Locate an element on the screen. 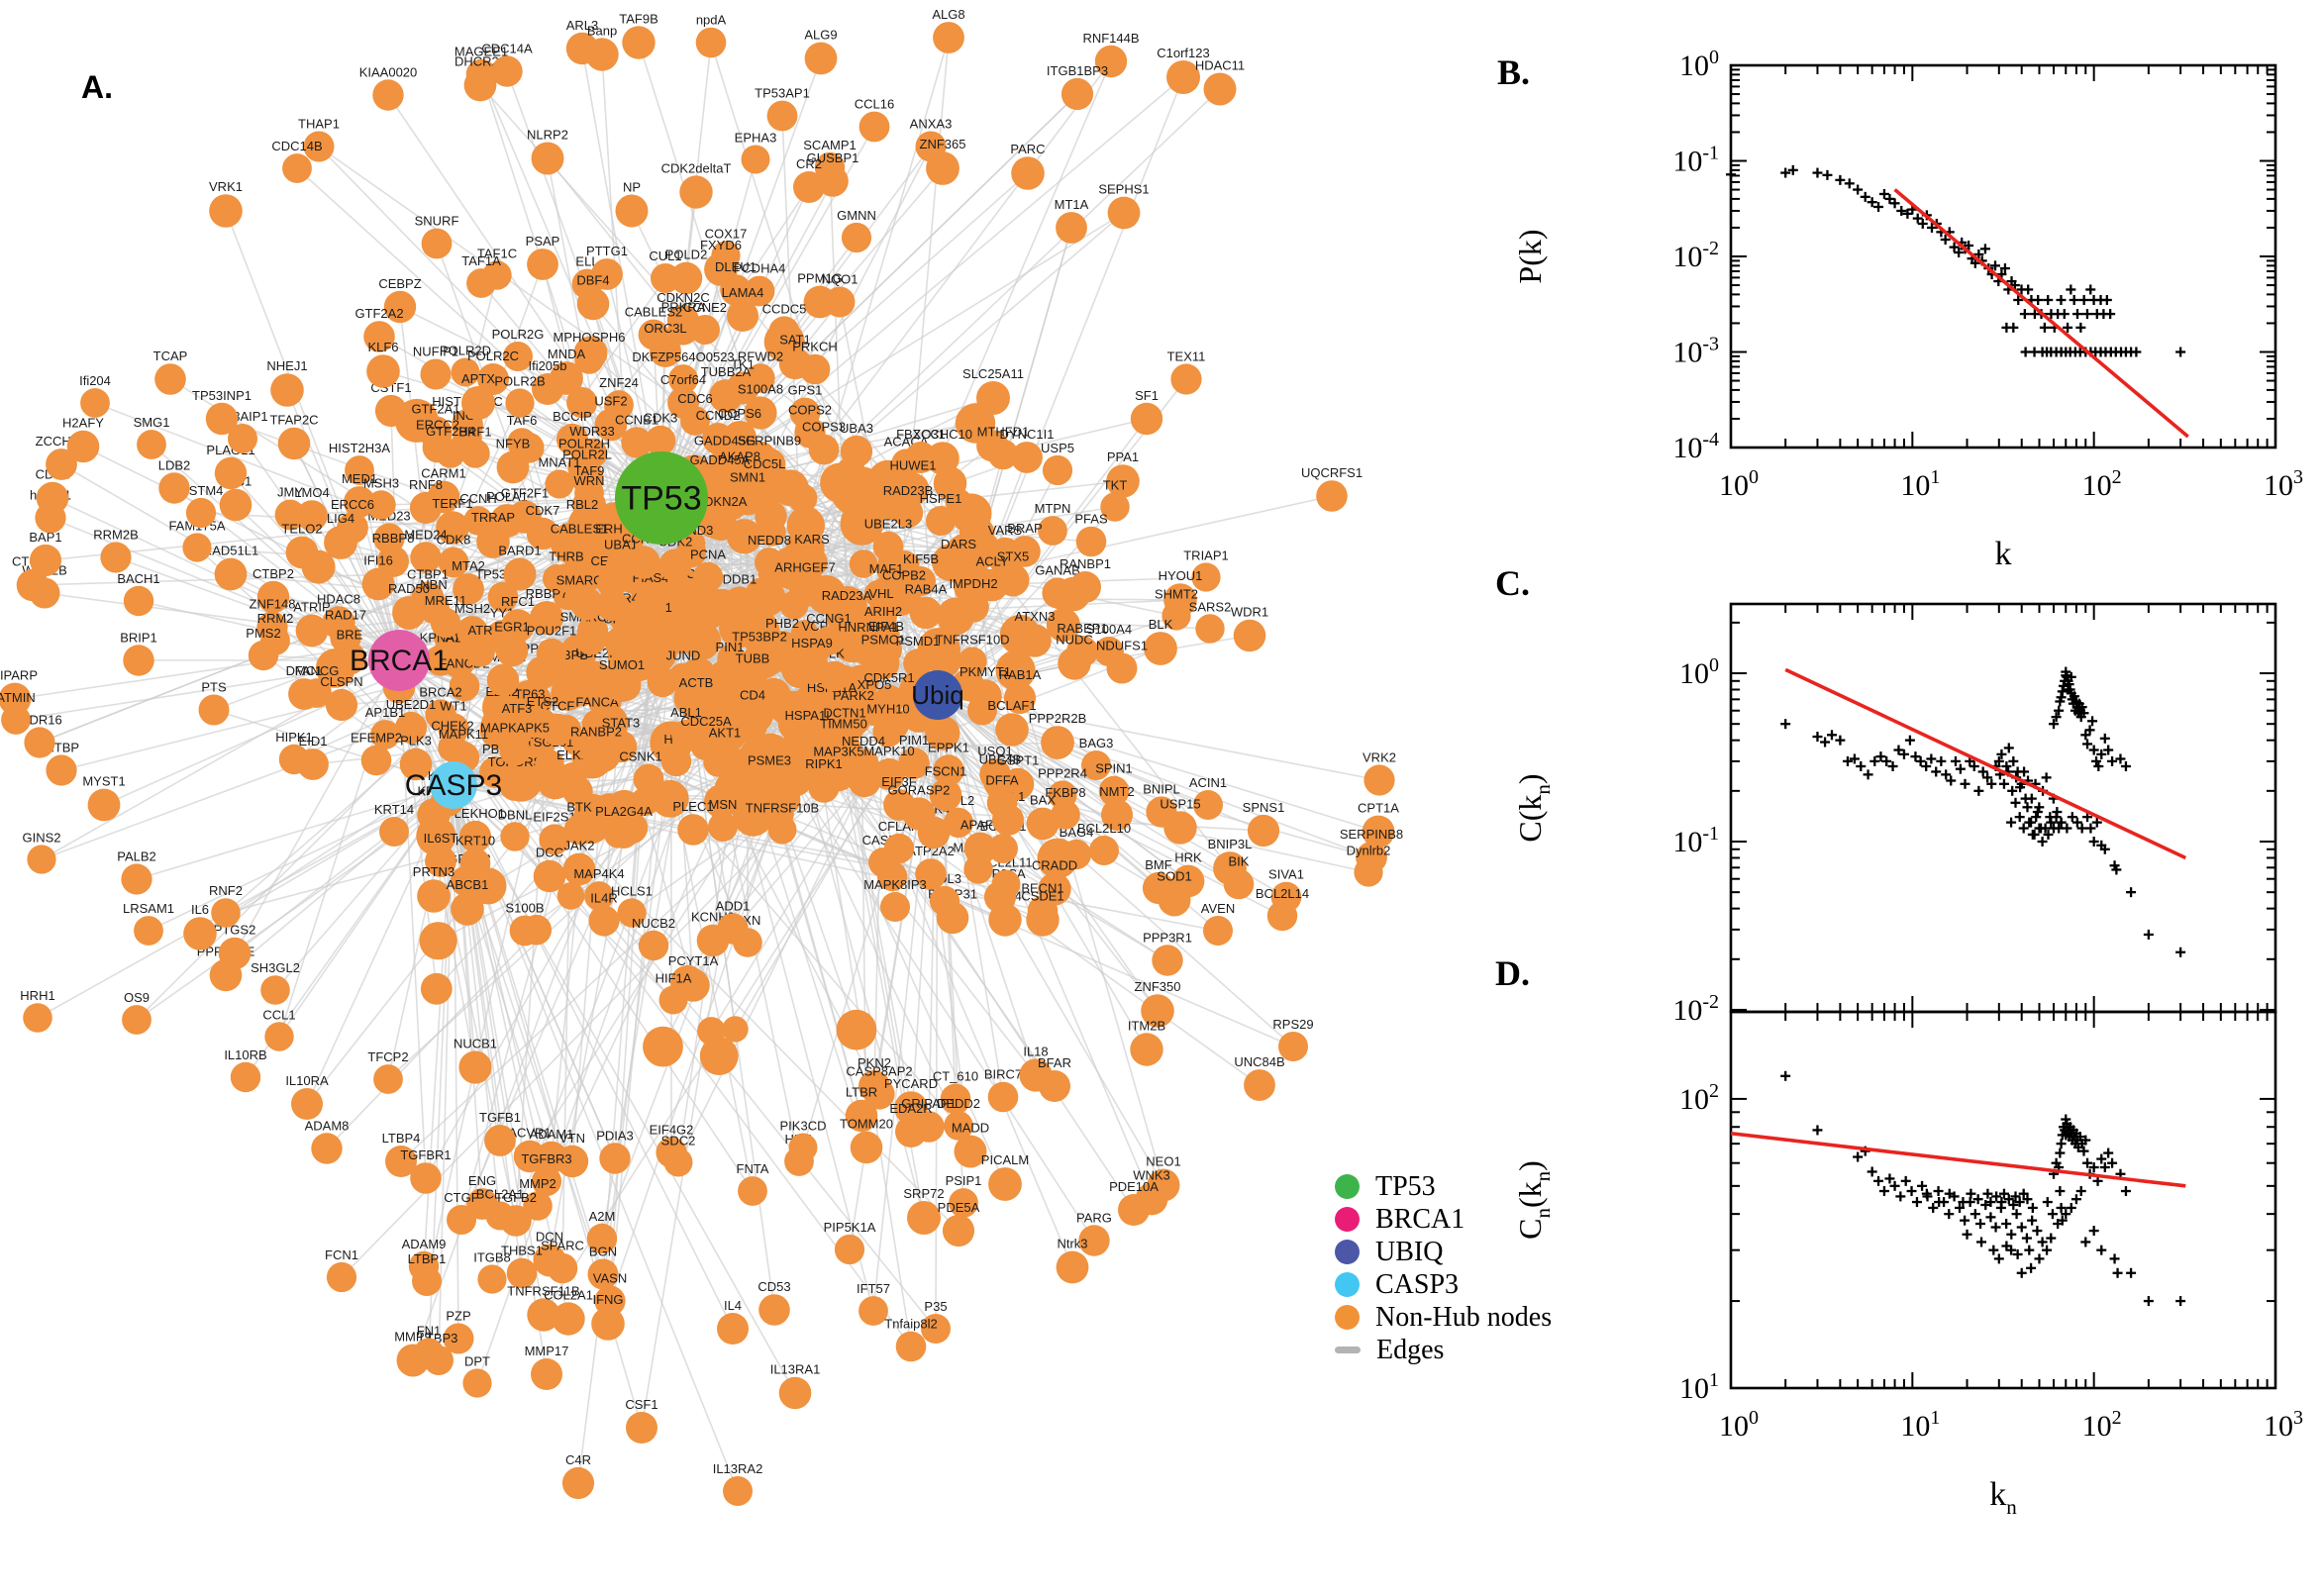 The width and height of the screenshot is (2323, 1596). network-node: MAPK10 is located at coordinates (889, 767).